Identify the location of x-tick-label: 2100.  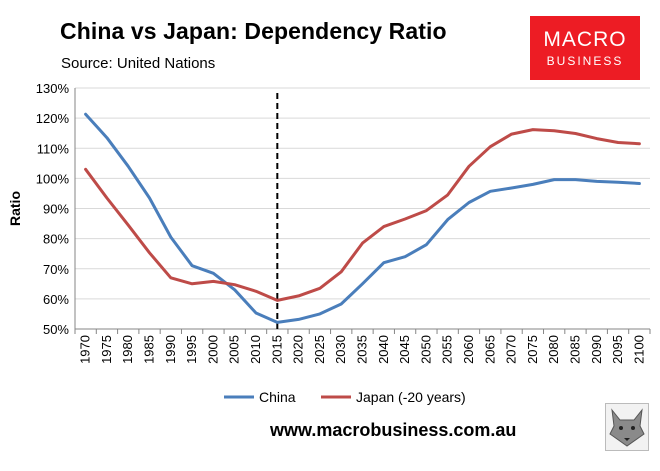
(638, 349).